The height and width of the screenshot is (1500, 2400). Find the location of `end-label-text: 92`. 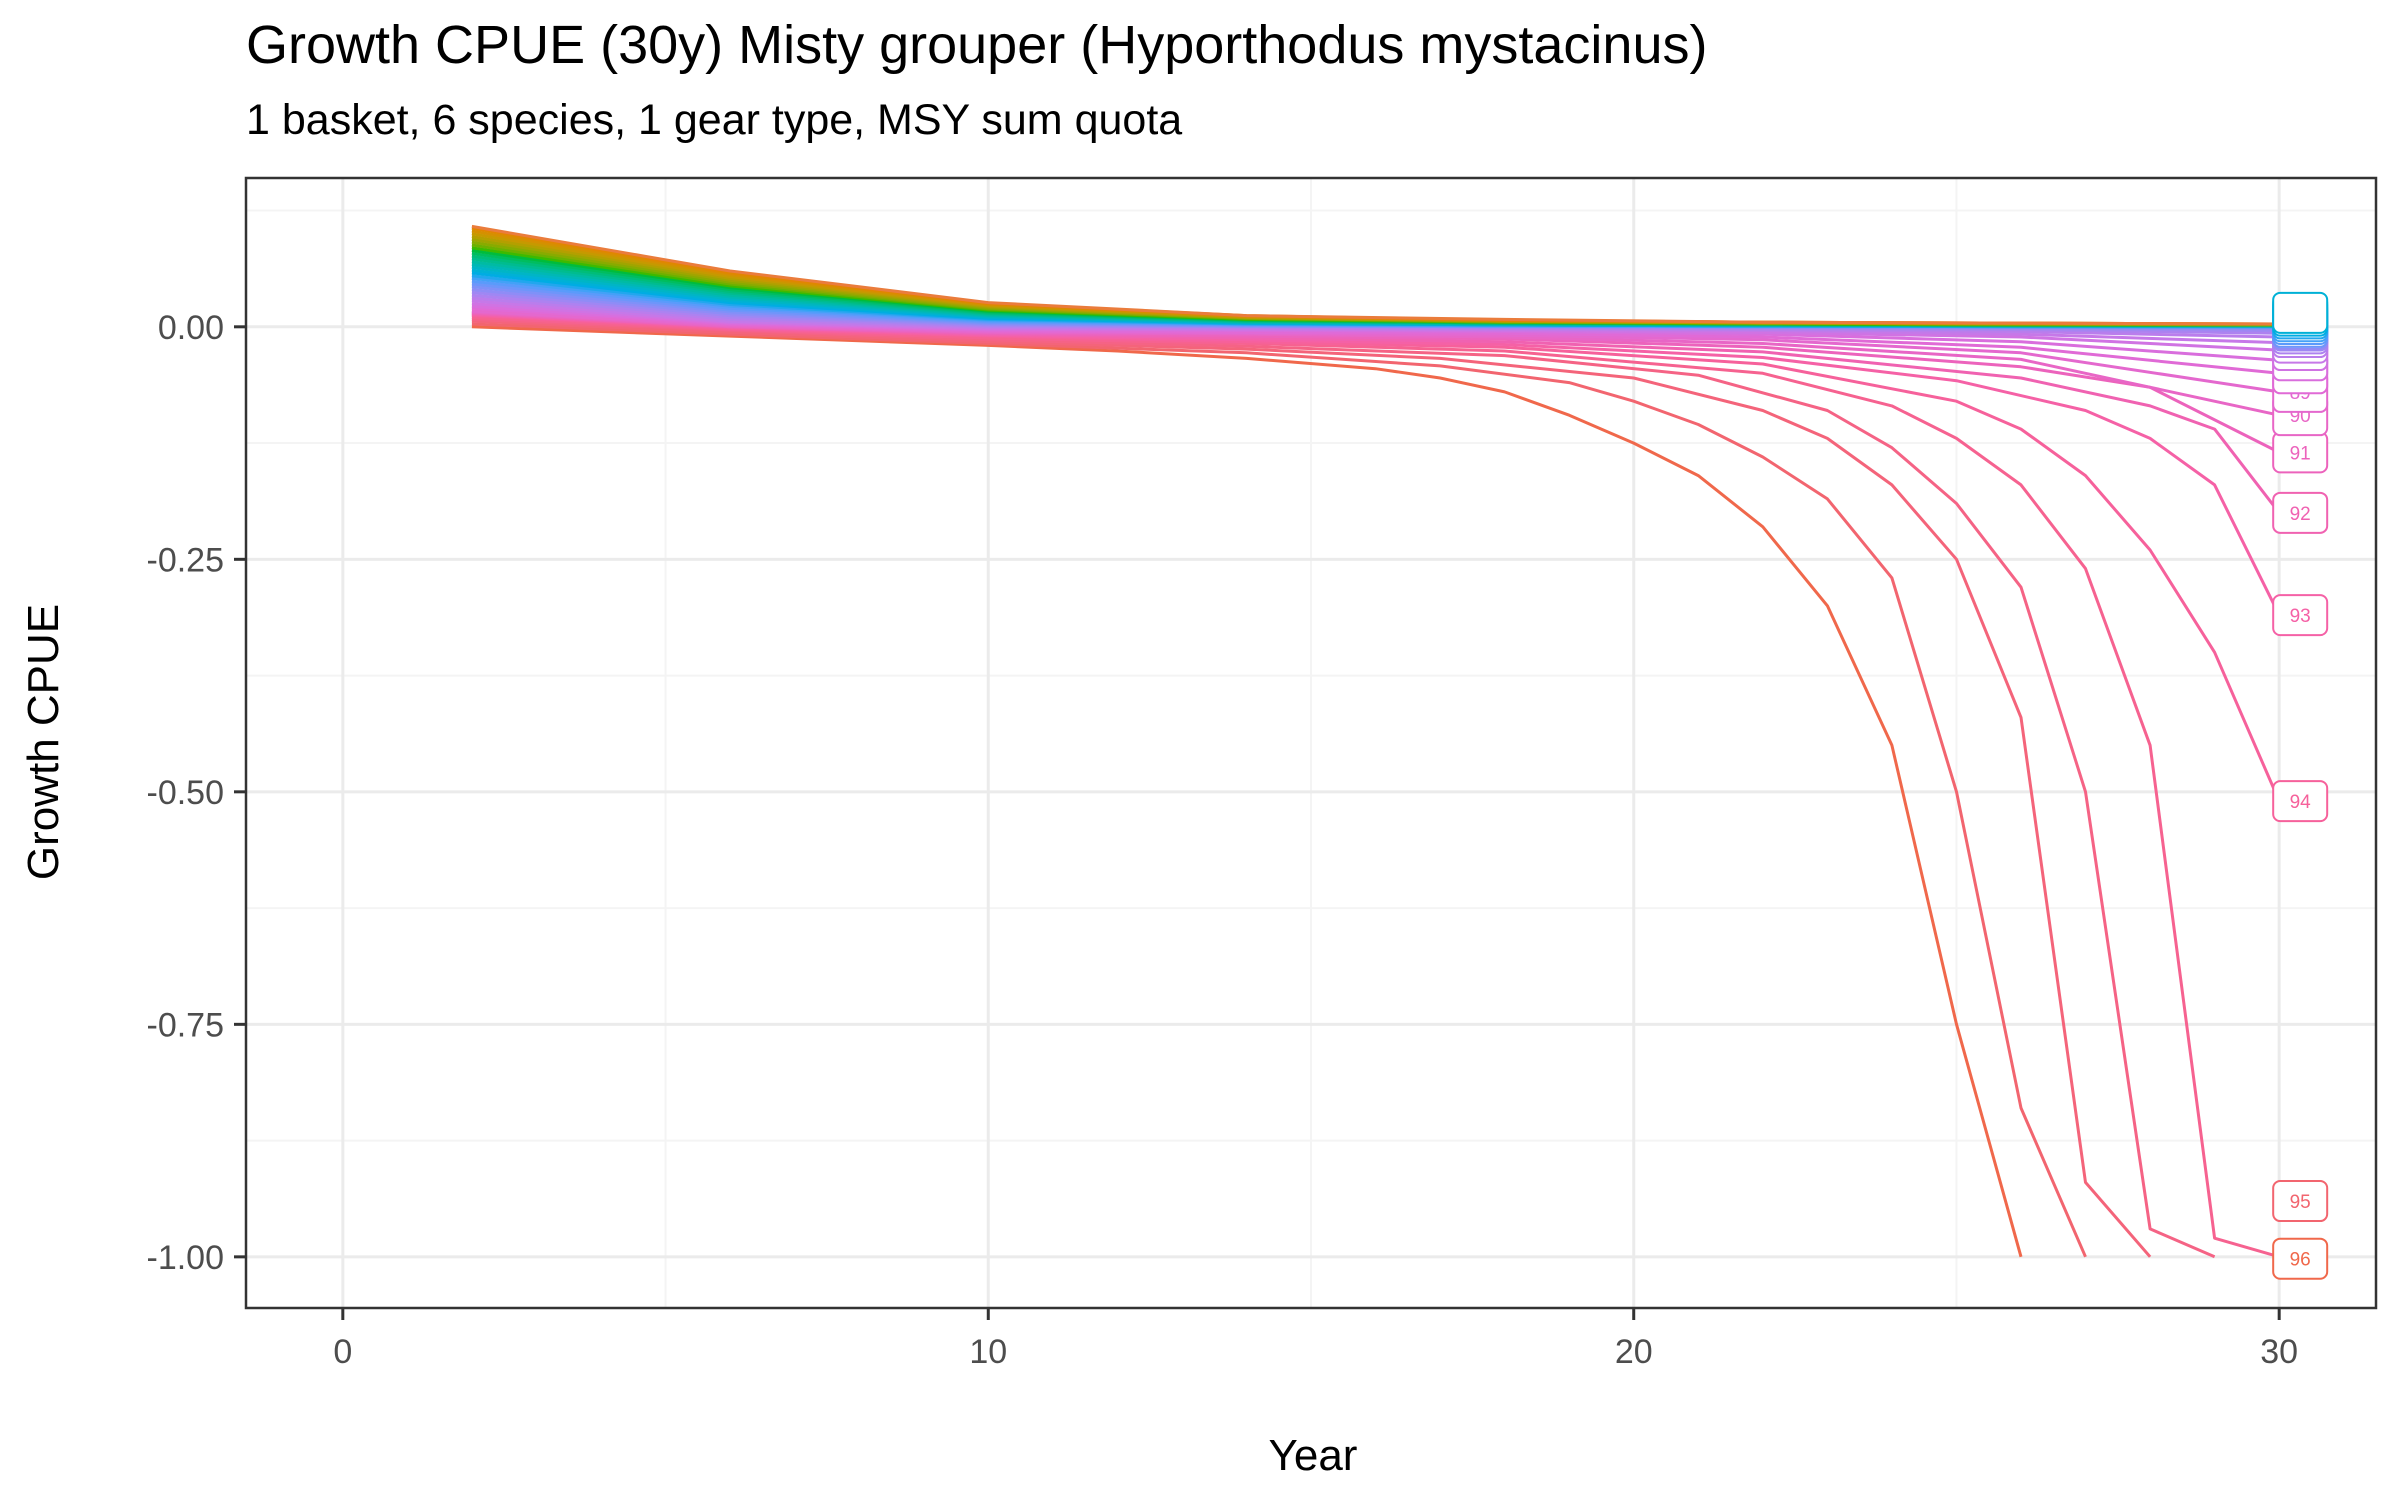

end-label-text: 92 is located at coordinates (2300, 514).